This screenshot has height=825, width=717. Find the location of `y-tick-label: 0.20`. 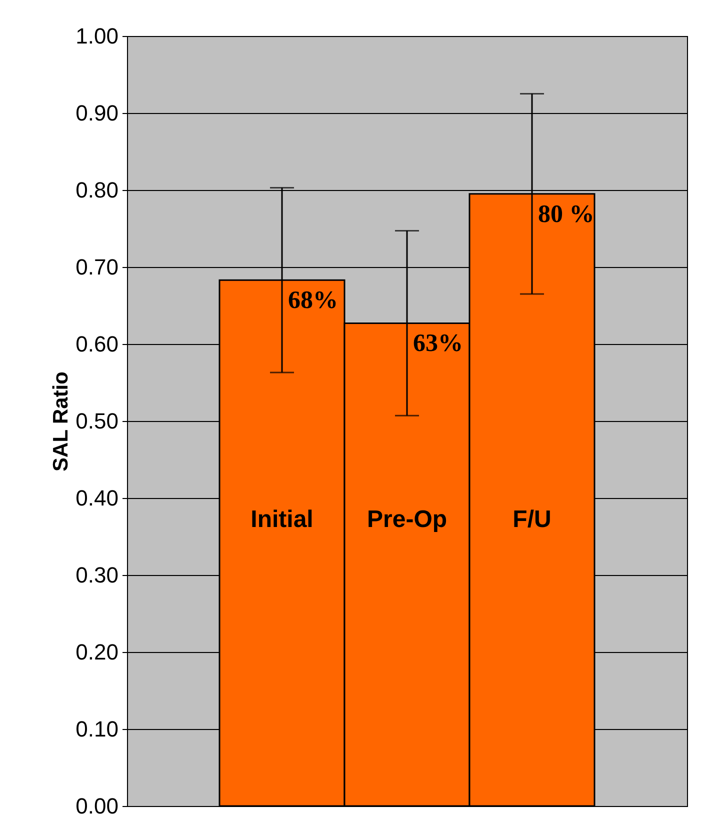

y-tick-label: 0.20 is located at coordinates (97, 652).